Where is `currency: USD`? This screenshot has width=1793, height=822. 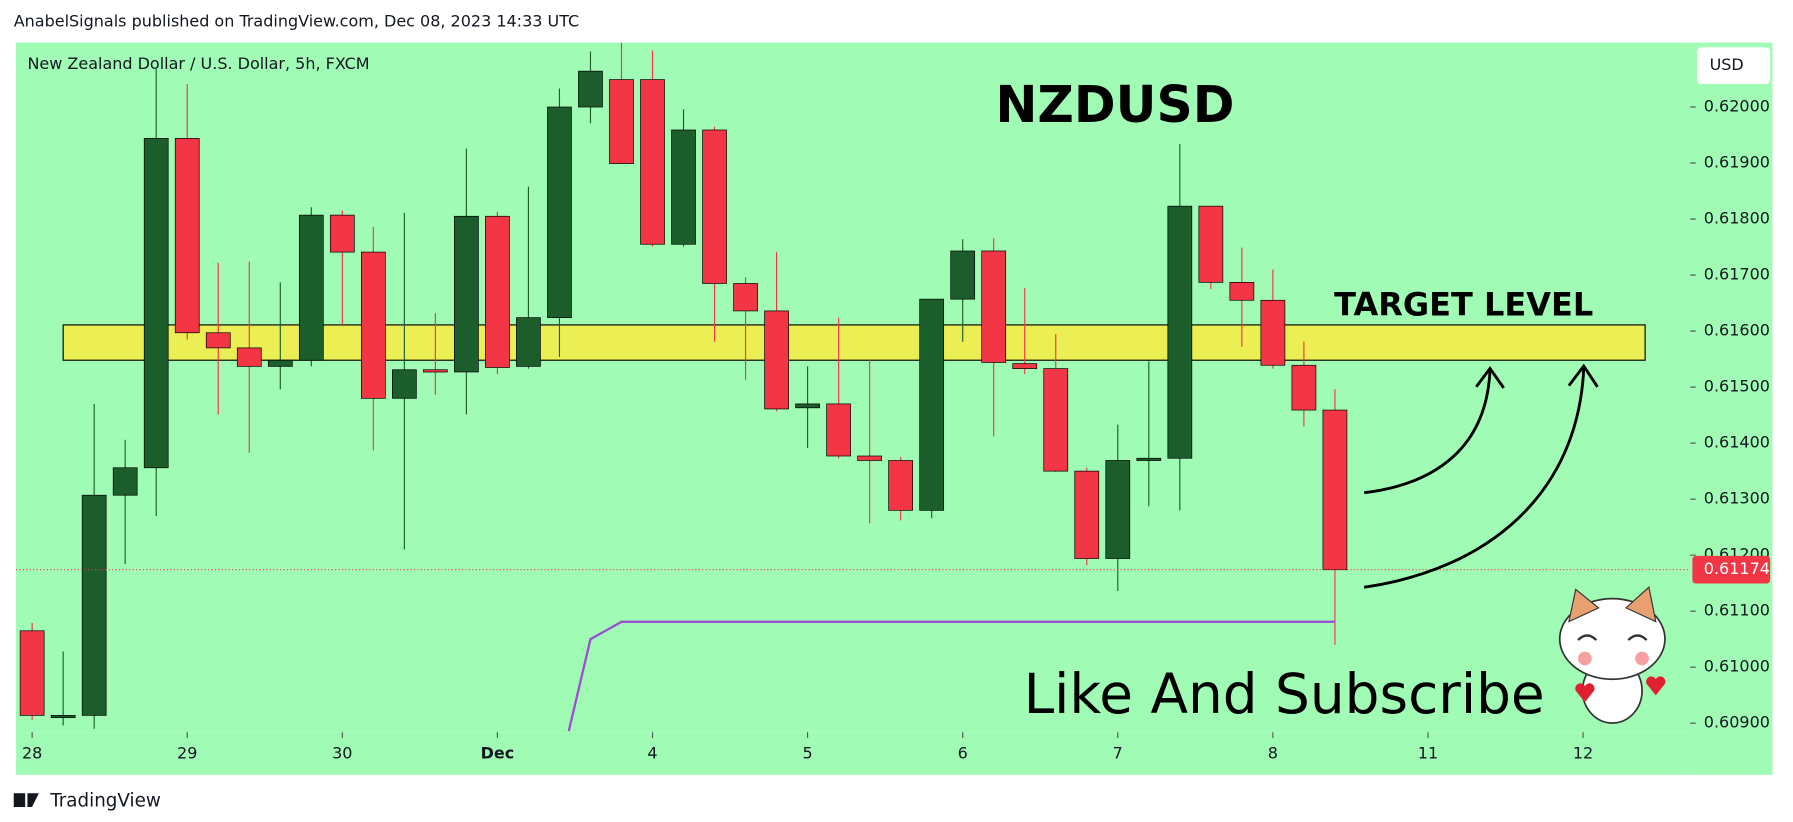
currency: USD is located at coordinates (1727, 64).